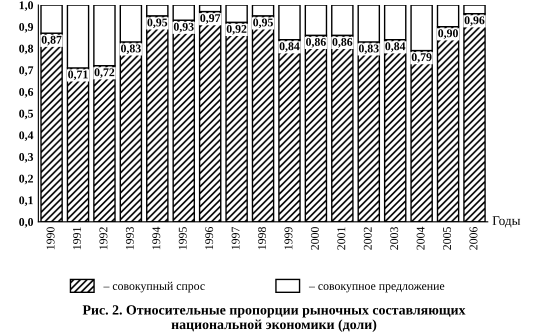 This screenshot has height=336, width=548. Describe the element at coordinates (156, 238) in the screenshot. I see `x-tick-label: 1994` at that location.